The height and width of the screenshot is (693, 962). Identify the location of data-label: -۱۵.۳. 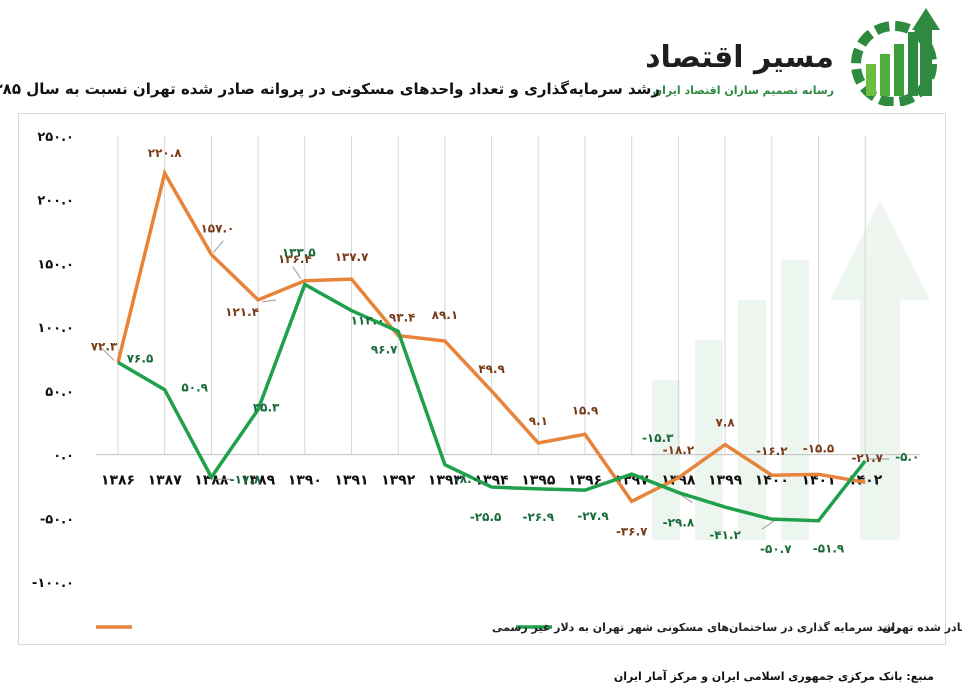
(658, 438).